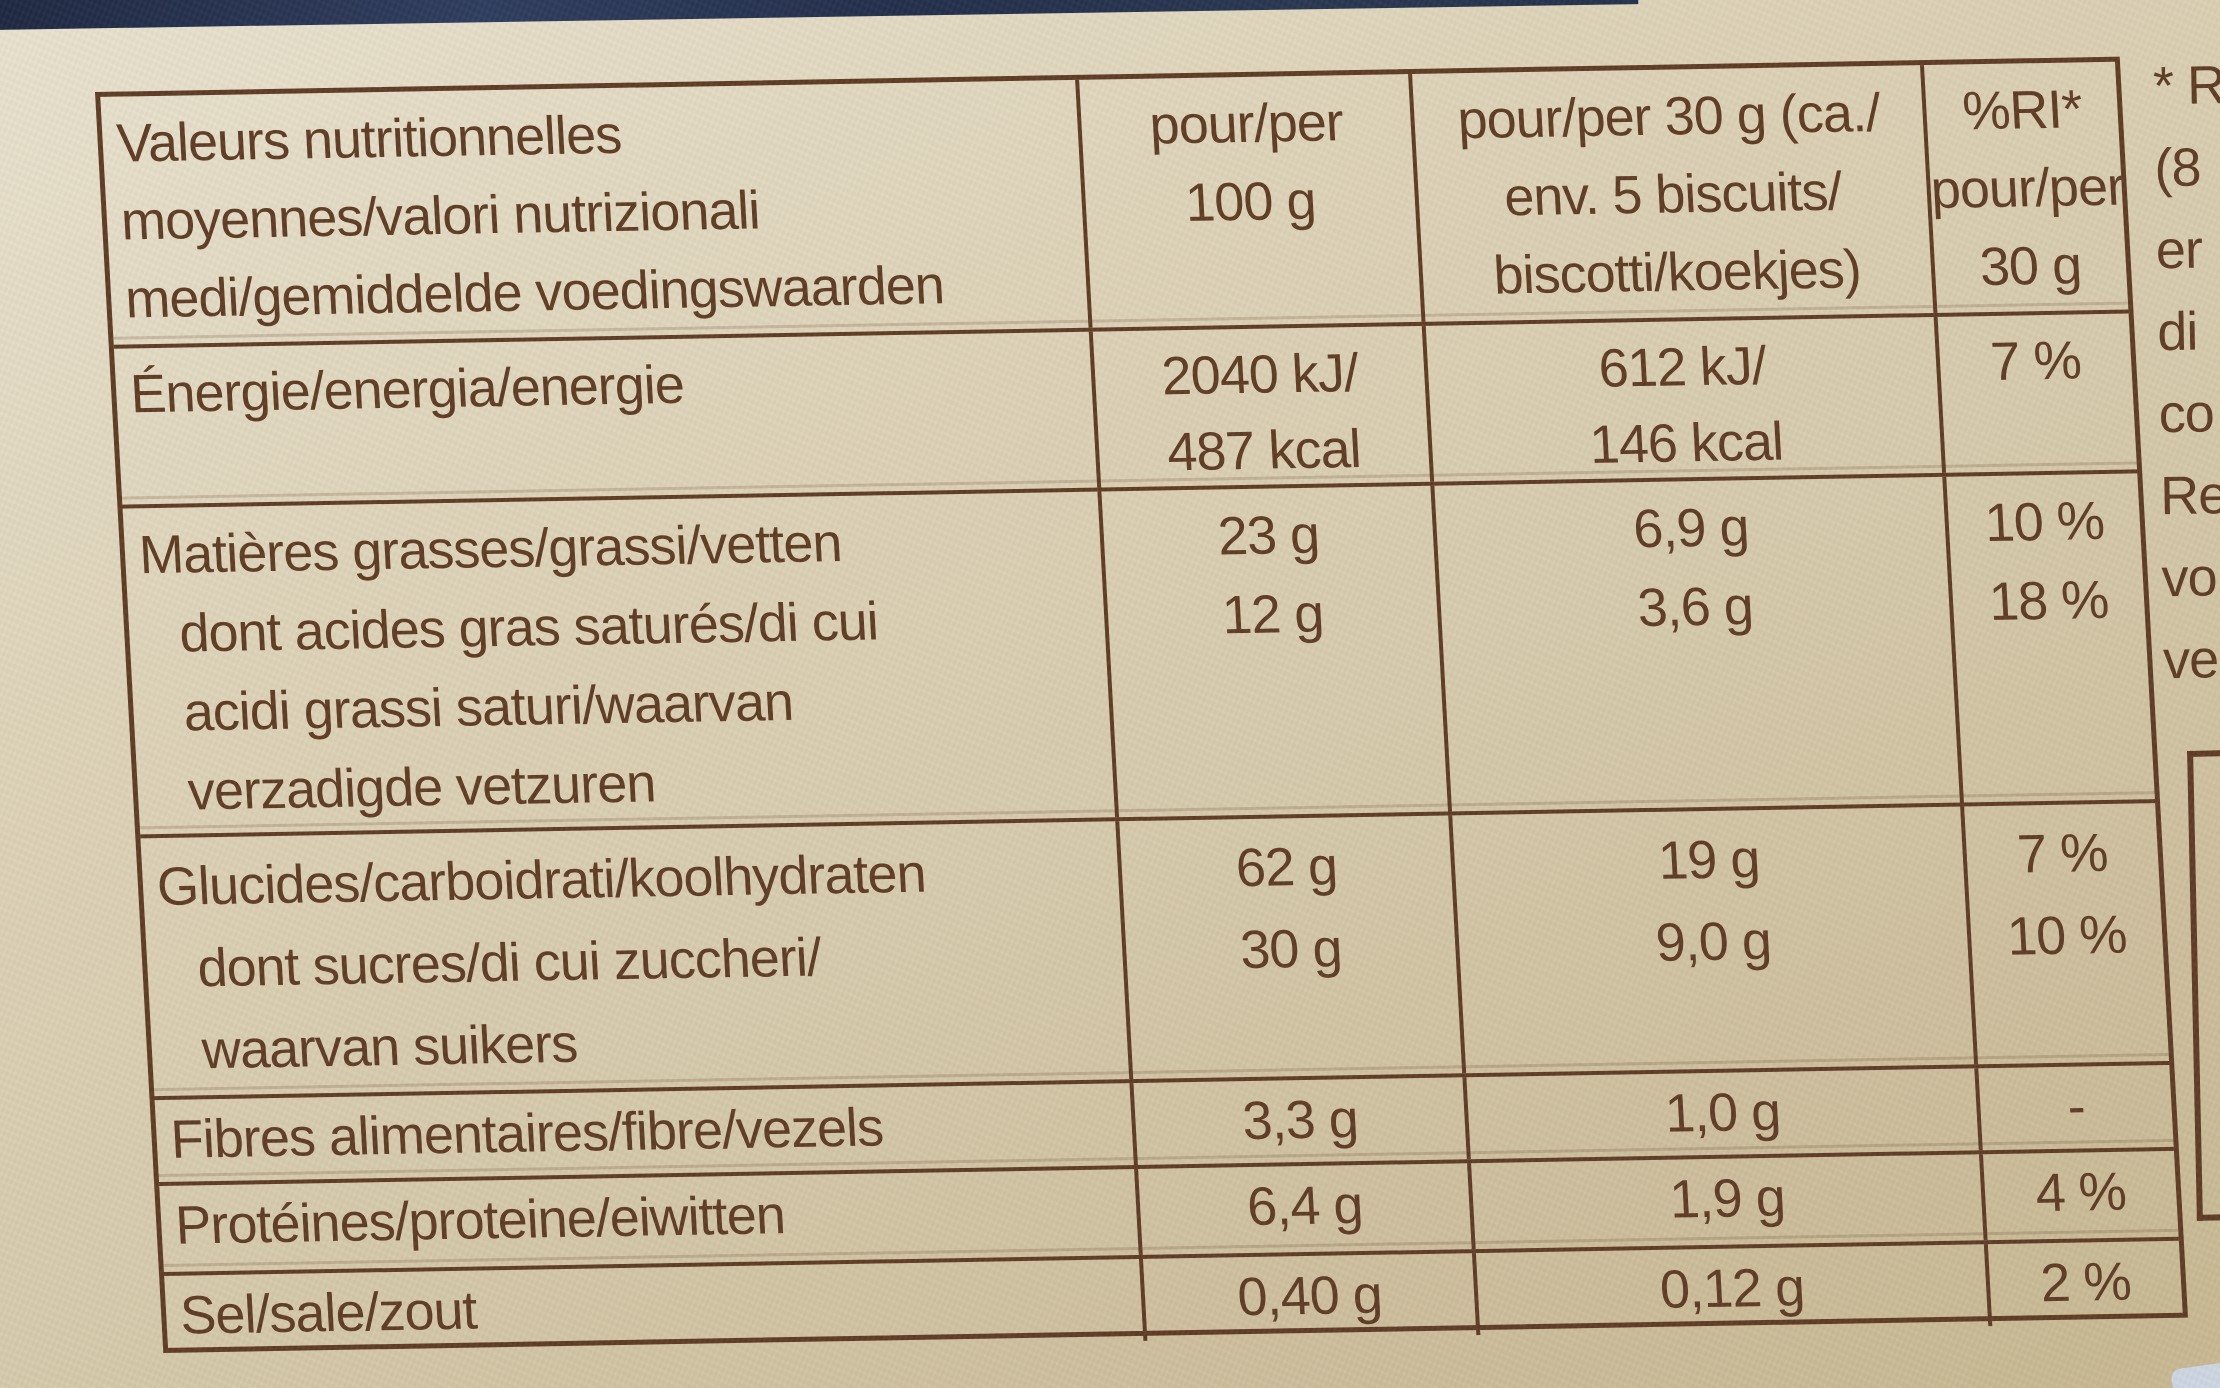 This screenshot has width=2220, height=1388. I want to click on fat-ri-cell-line: 10 %, so click(2044, 522).